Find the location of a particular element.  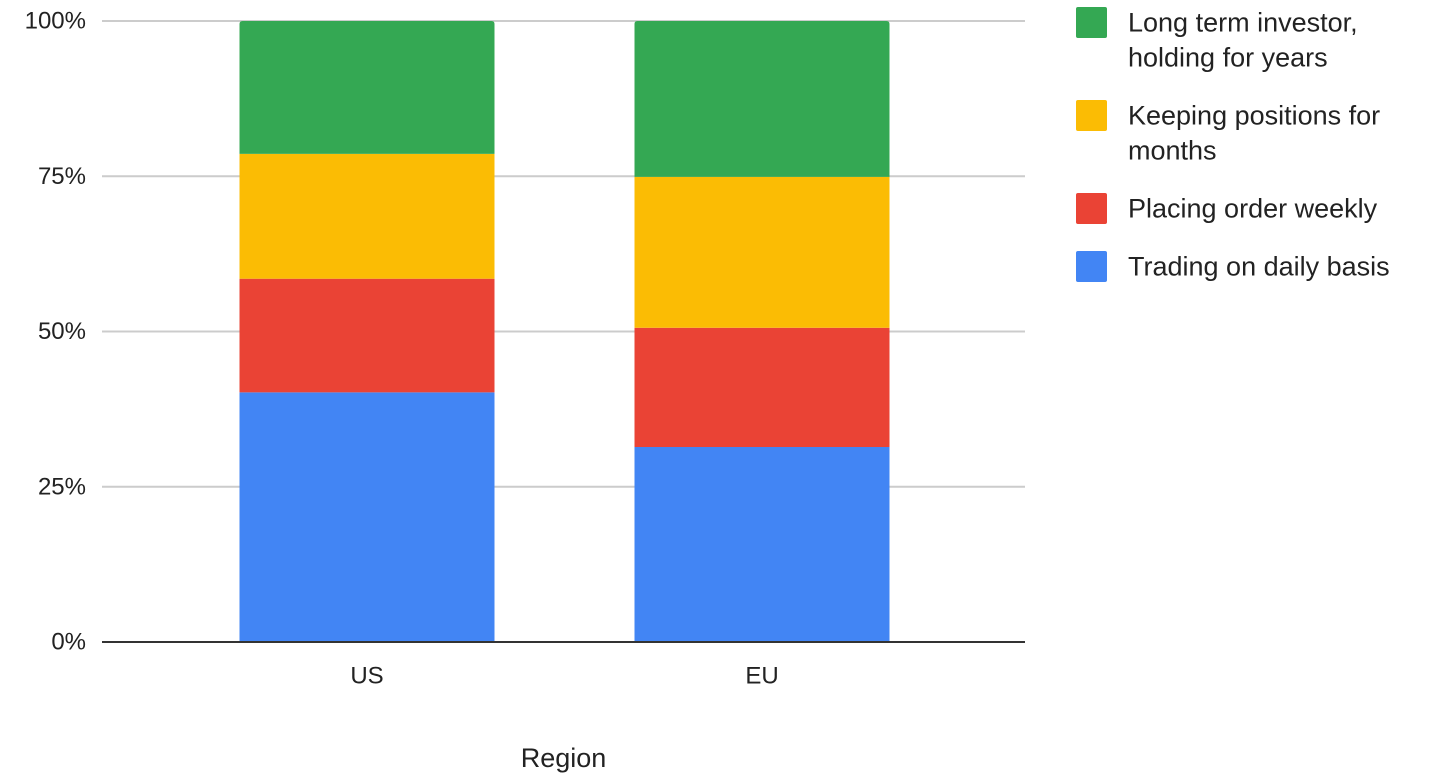

y-tick-label: 75% is located at coordinates (62, 176).